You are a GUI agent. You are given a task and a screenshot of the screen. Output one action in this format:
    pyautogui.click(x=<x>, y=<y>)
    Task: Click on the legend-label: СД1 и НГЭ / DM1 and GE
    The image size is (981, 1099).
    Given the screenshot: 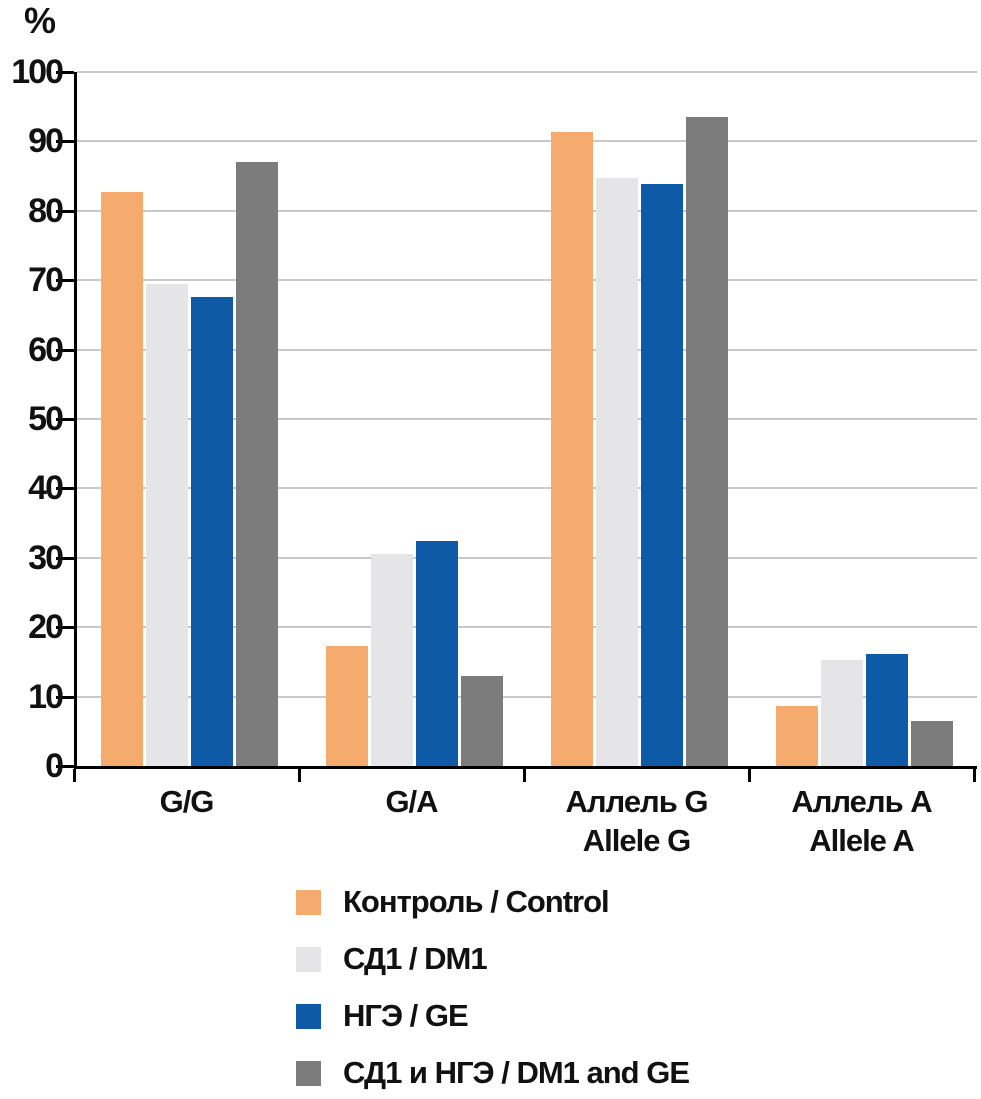 What is the action you would take?
    pyautogui.click(x=516, y=1072)
    